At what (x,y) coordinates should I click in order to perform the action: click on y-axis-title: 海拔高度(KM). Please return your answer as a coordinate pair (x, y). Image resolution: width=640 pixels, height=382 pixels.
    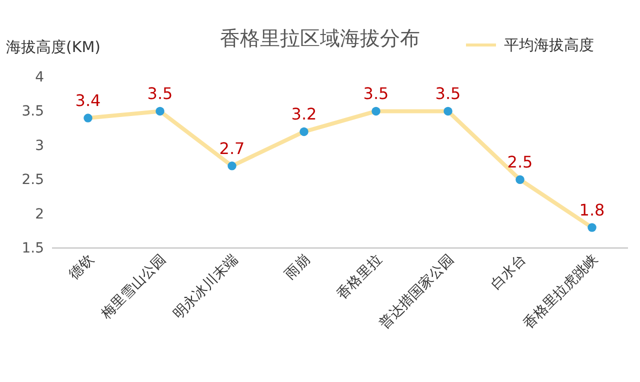
    Looking at the image, I should click on (53, 47).